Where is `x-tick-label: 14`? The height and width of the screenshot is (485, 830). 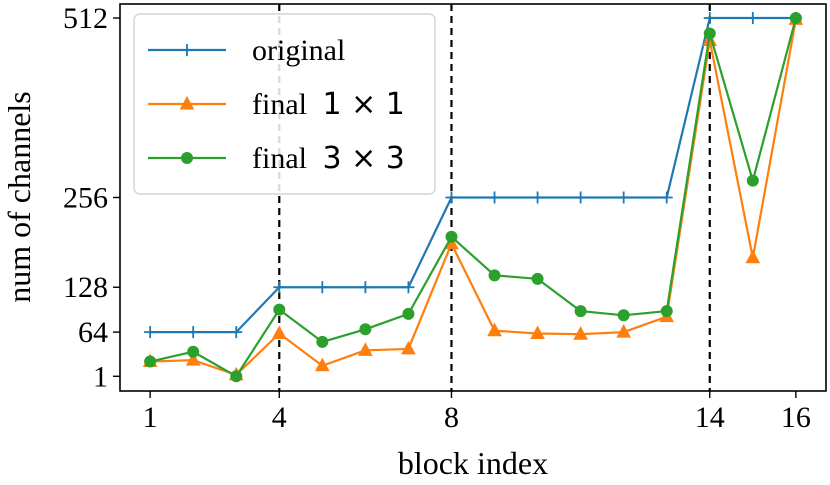
x-tick-label: 14 is located at coordinates (710, 417).